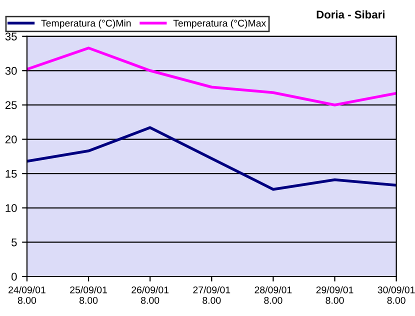  Describe the element at coordinates (11, 105) in the screenshot. I see `y-tick-label: 25` at that location.